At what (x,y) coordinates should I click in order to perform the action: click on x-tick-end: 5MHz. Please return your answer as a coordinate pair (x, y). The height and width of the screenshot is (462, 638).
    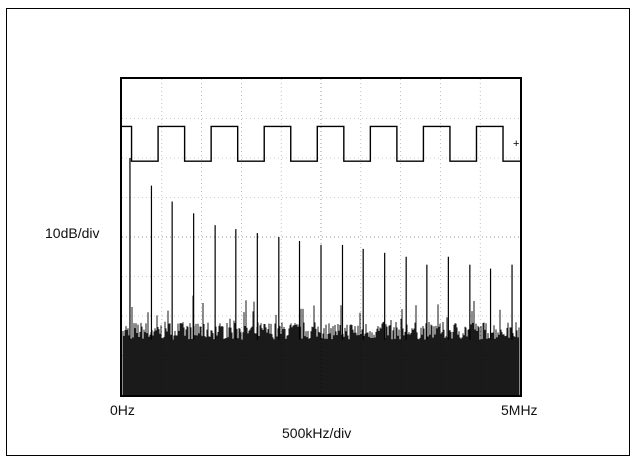
    Looking at the image, I should click on (519, 410).